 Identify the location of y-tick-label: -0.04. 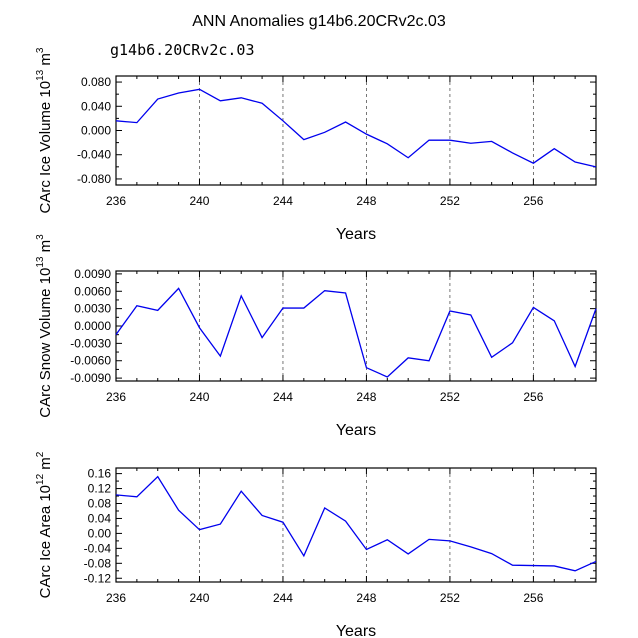
(98, 548).